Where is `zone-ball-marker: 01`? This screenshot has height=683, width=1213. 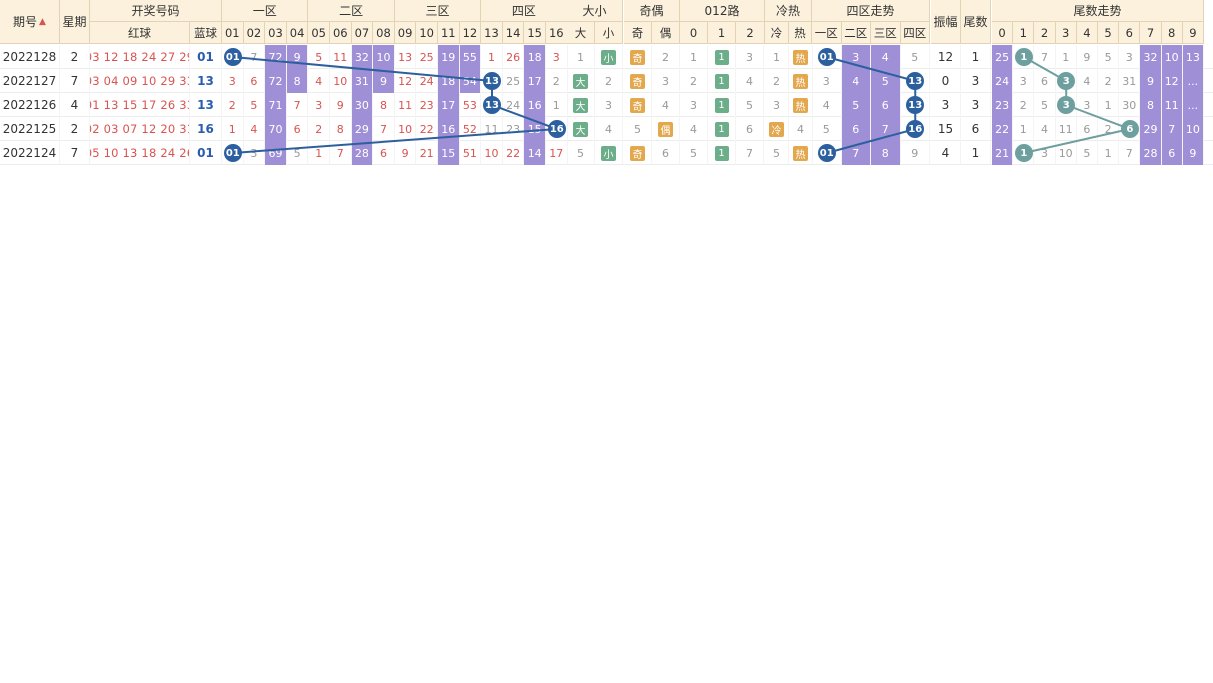 zone-ball-marker: 01 is located at coordinates (826, 153).